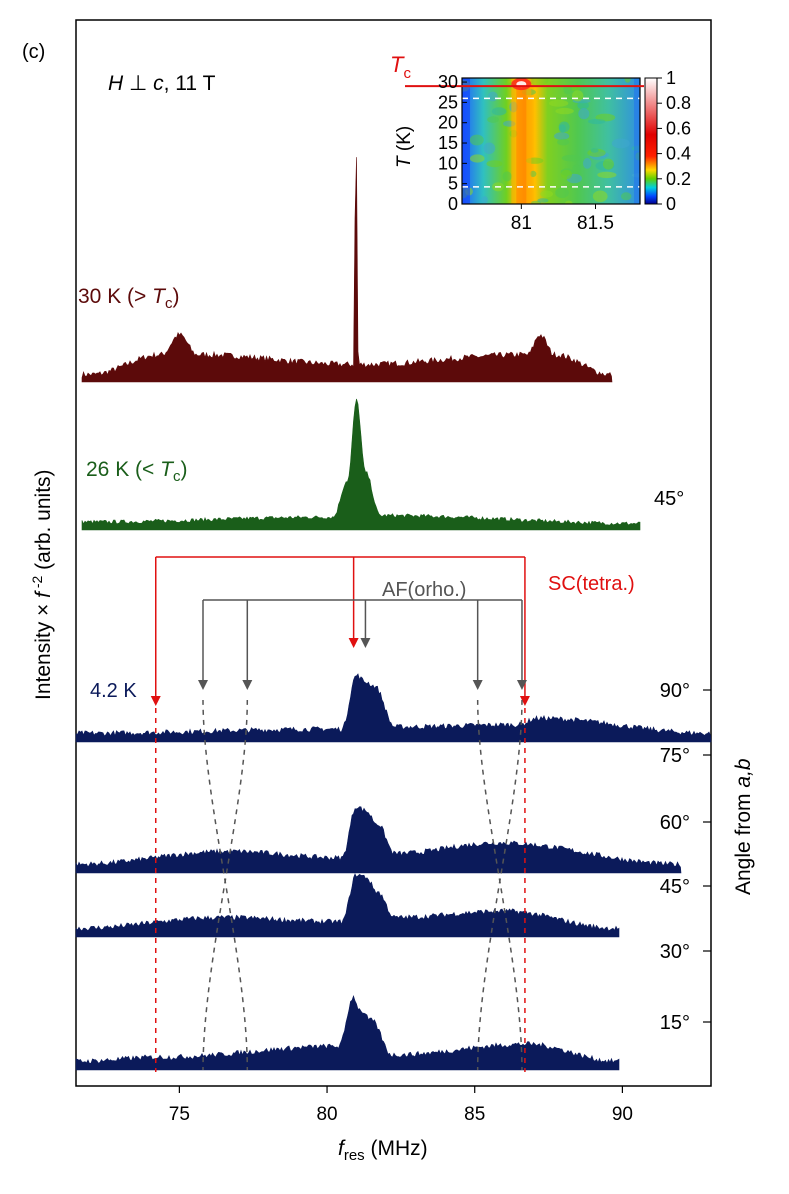 The width and height of the screenshot is (789, 1194). What do you see at coordinates (33, 52) in the screenshot?
I see `panel-label: (c)` at bounding box center [33, 52].